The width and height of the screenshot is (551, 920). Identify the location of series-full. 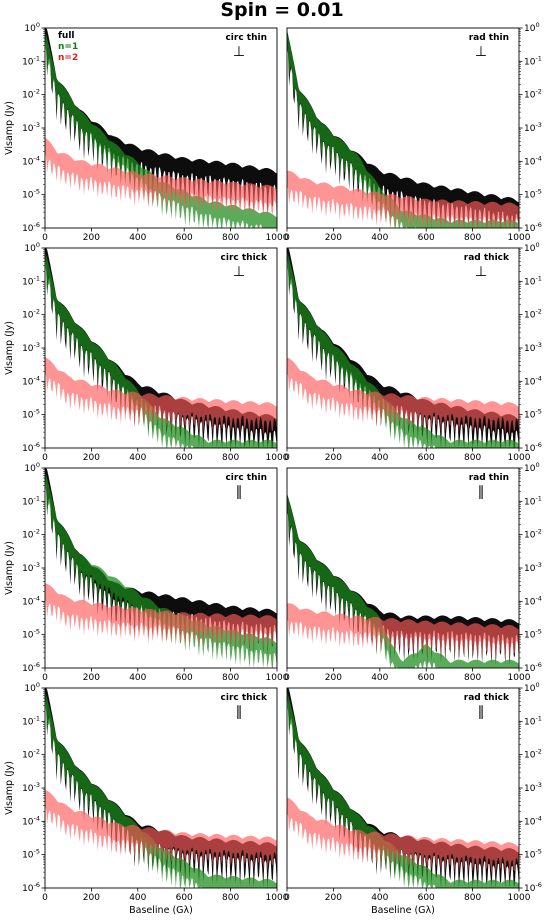
(161, 121).